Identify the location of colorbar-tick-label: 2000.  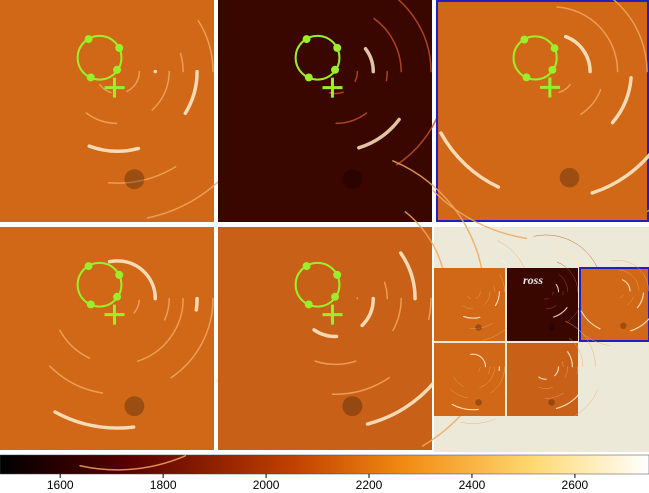
(266, 485).